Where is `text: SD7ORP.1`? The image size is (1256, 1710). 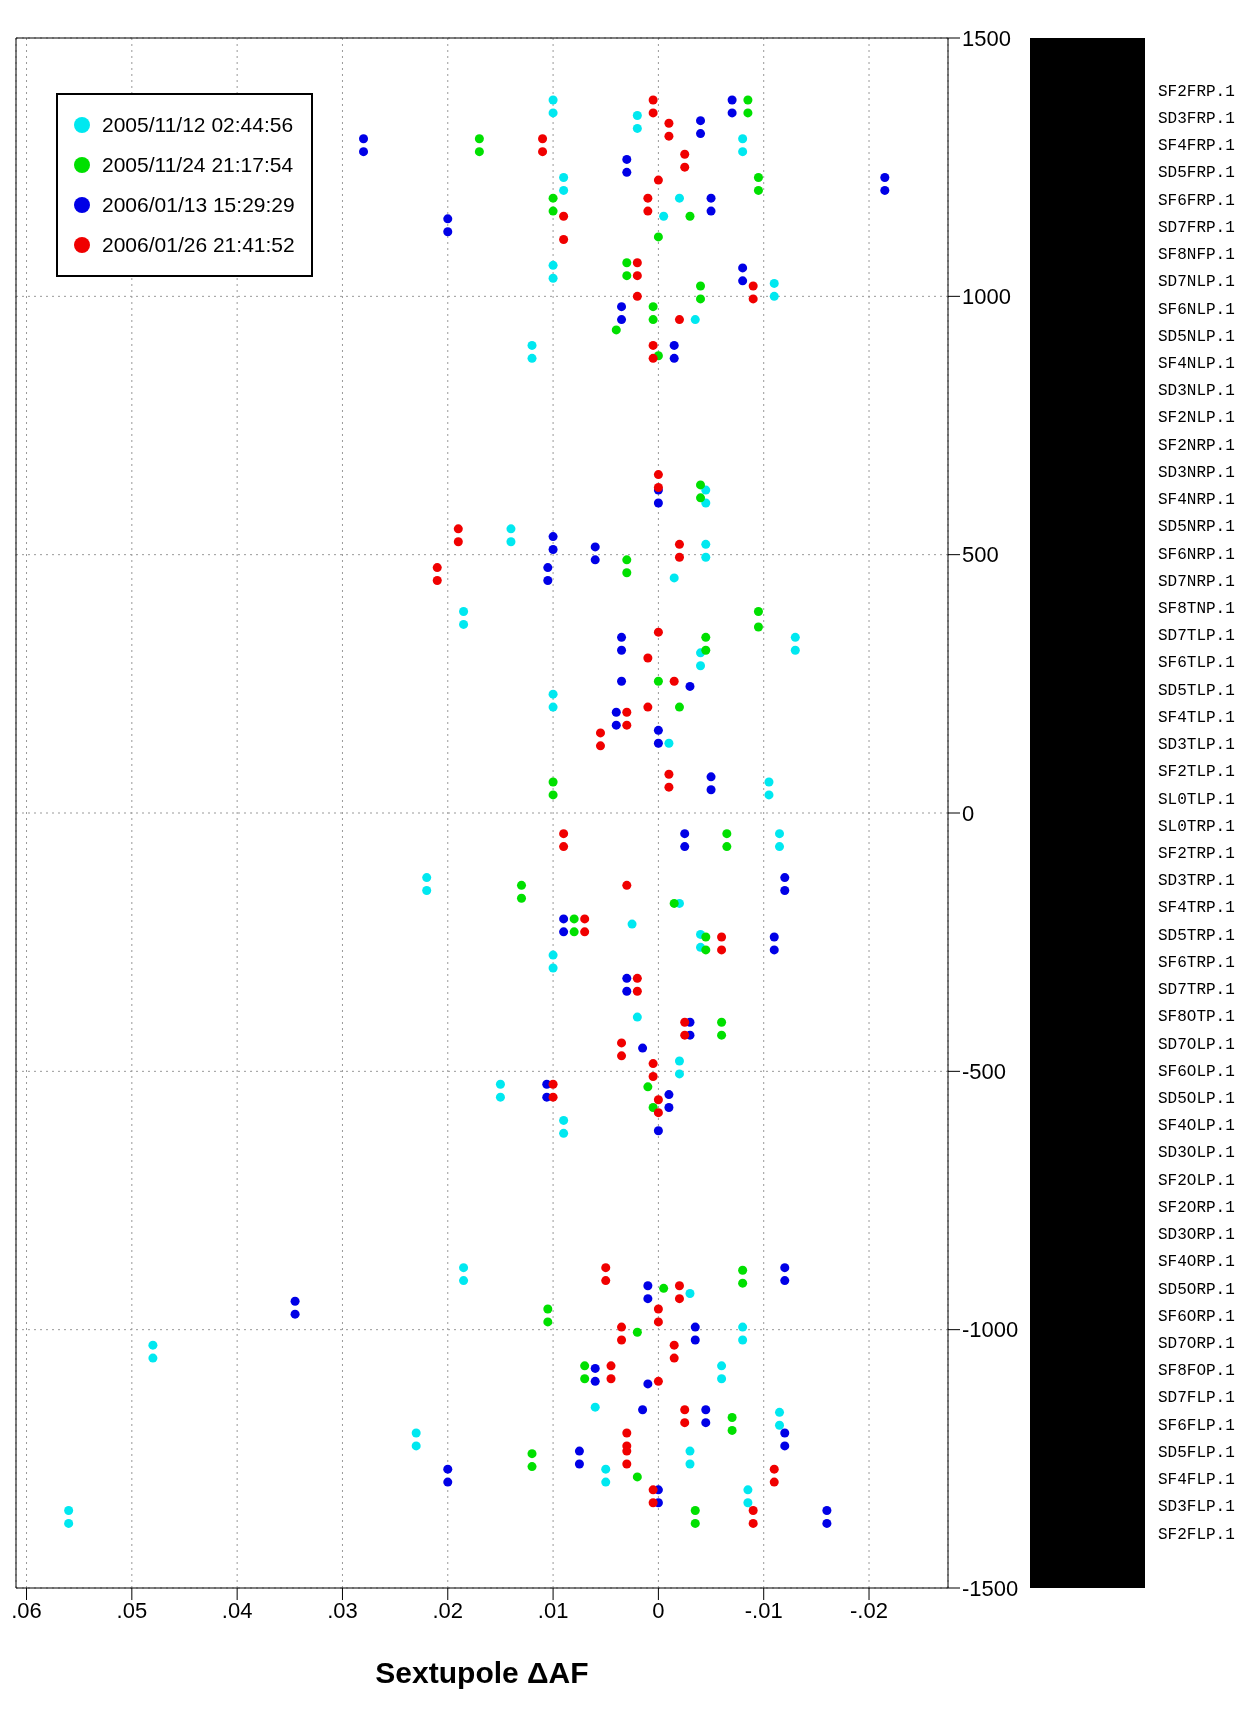
text: SD7ORP.1 is located at coordinates (1196, 1344).